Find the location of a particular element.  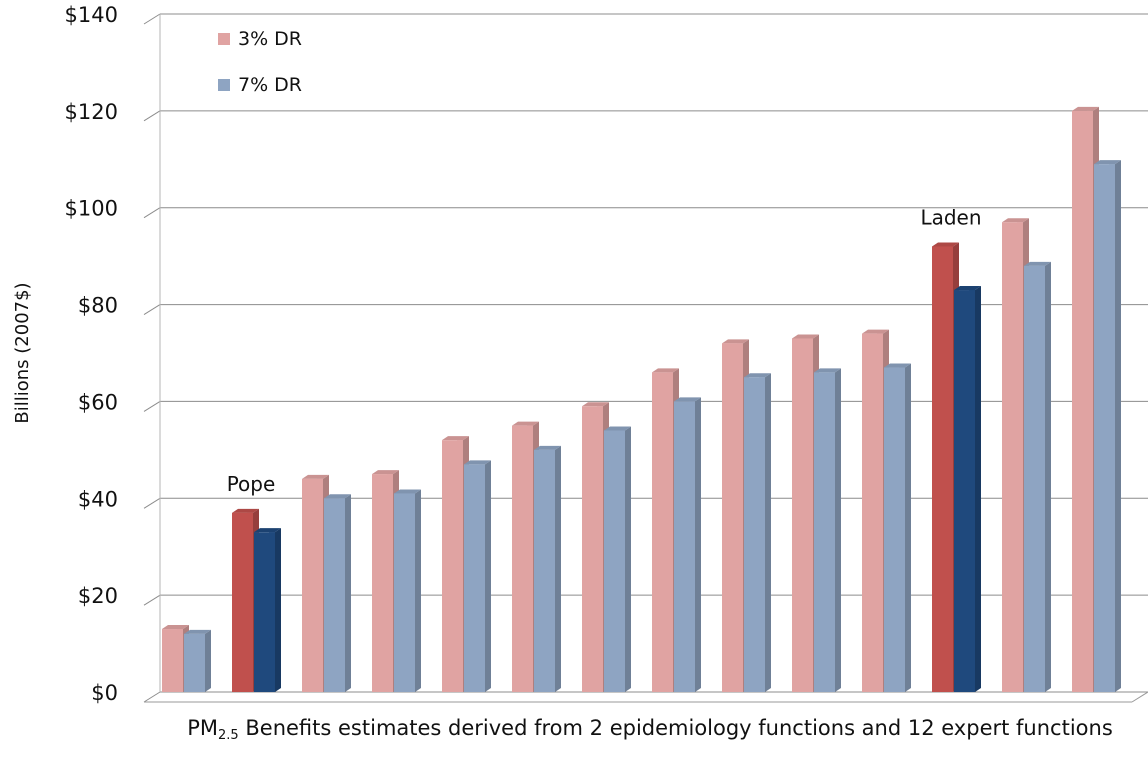

y-tick-label: $20 is located at coordinates (98, 596).